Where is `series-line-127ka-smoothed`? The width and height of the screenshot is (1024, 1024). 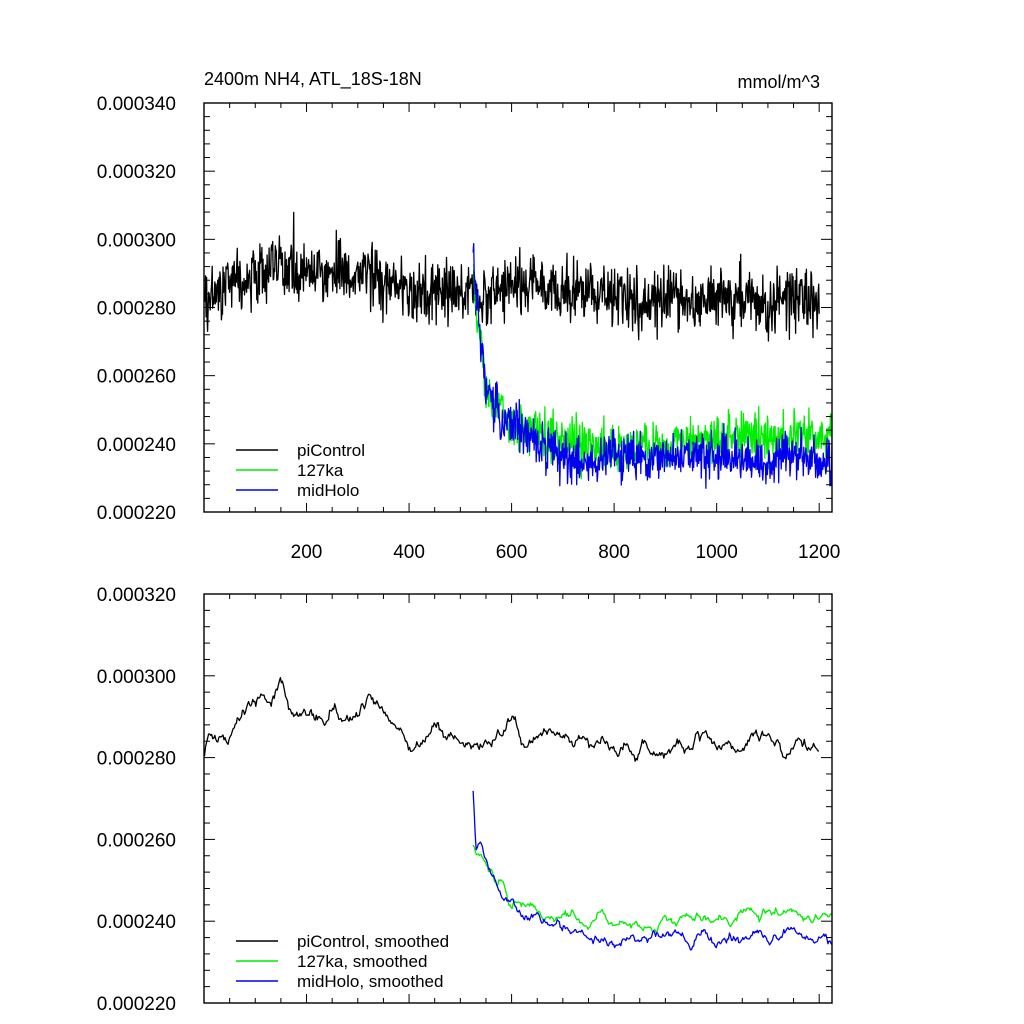
series-line-127ka-smoothed is located at coordinates (652, 889).